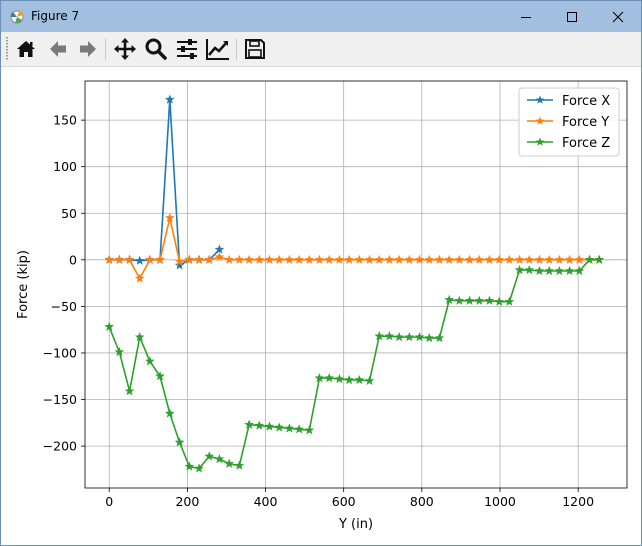  I want to click on force-y-series, so click(354, 247).